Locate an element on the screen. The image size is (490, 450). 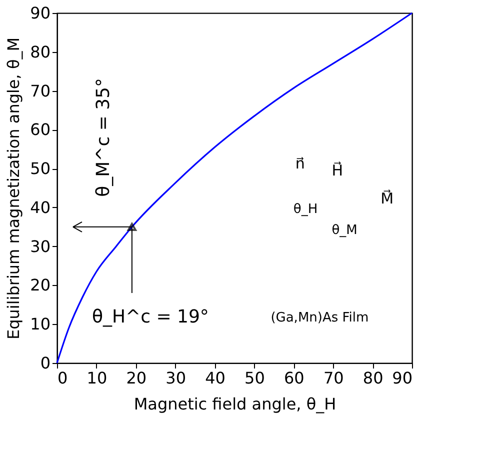
annotation: θ_M is located at coordinates (345, 230).